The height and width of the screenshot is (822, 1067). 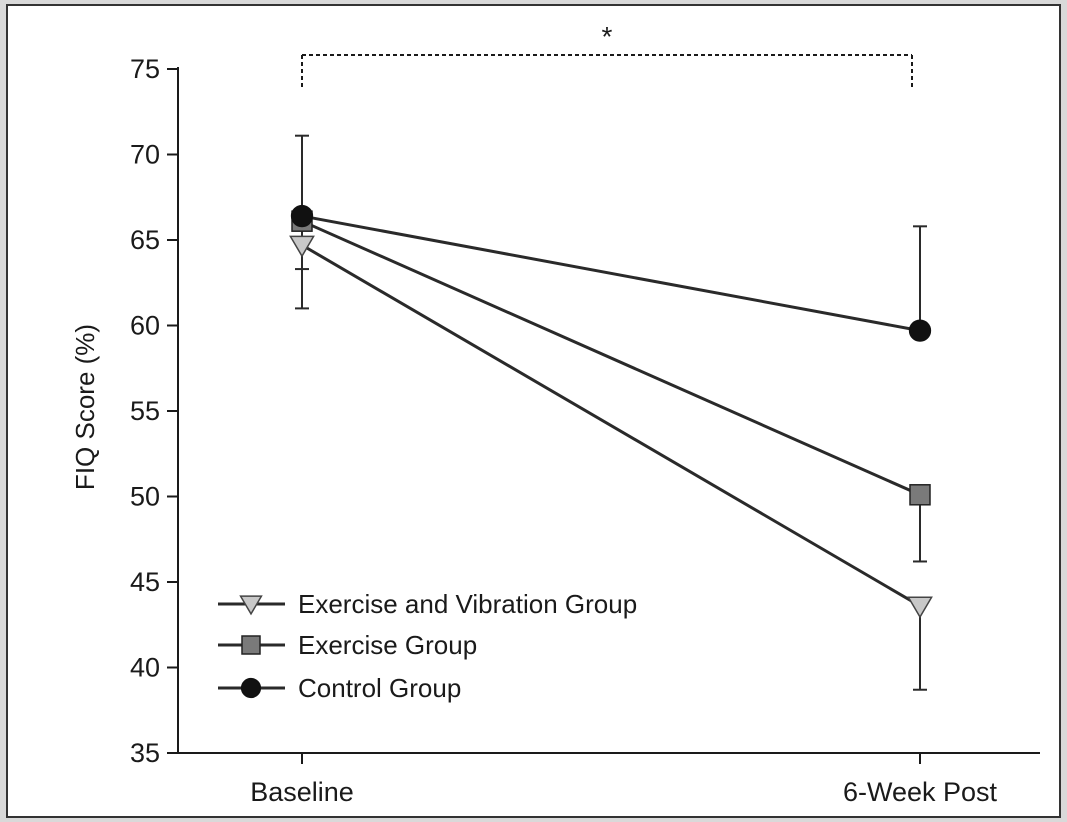 What do you see at coordinates (85, 407) in the screenshot?
I see `y-axis-title: FIQ Score (%)` at bounding box center [85, 407].